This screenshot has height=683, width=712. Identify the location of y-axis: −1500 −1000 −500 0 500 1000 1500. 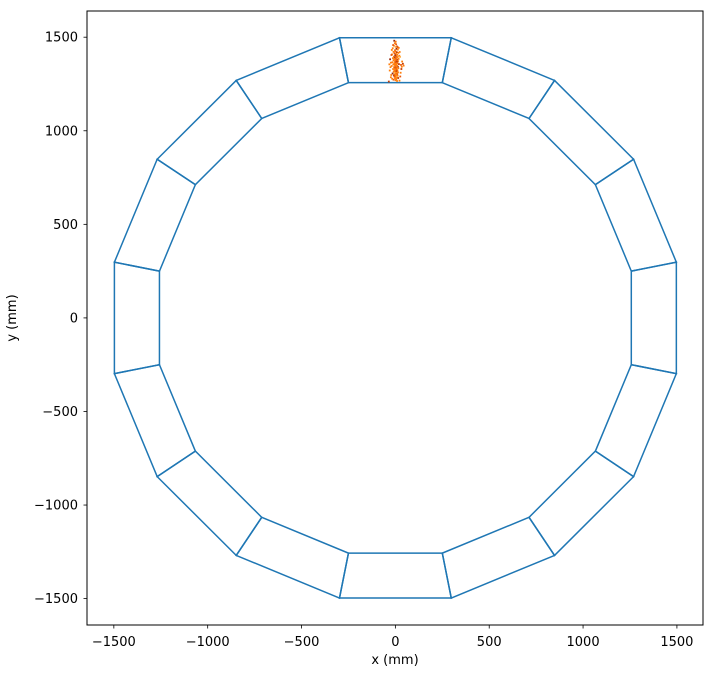
(60, 319).